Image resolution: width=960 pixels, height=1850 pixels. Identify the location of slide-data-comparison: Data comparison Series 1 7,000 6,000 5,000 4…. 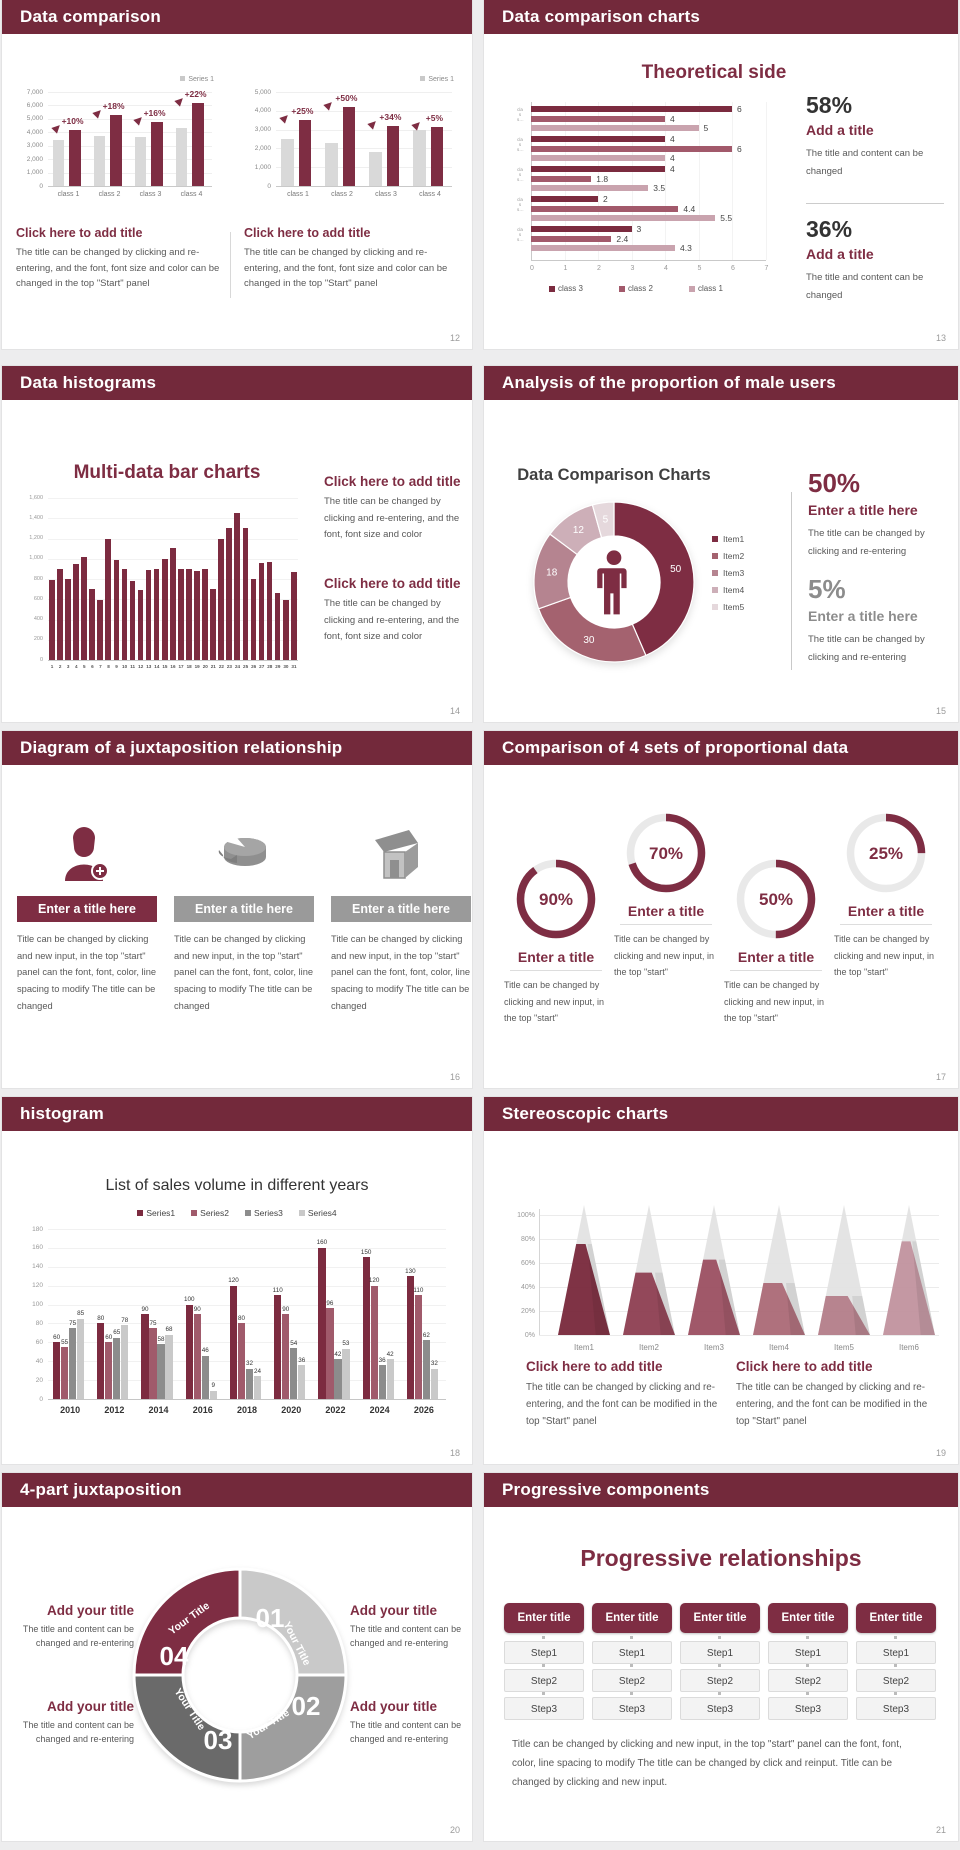
(237, 174).